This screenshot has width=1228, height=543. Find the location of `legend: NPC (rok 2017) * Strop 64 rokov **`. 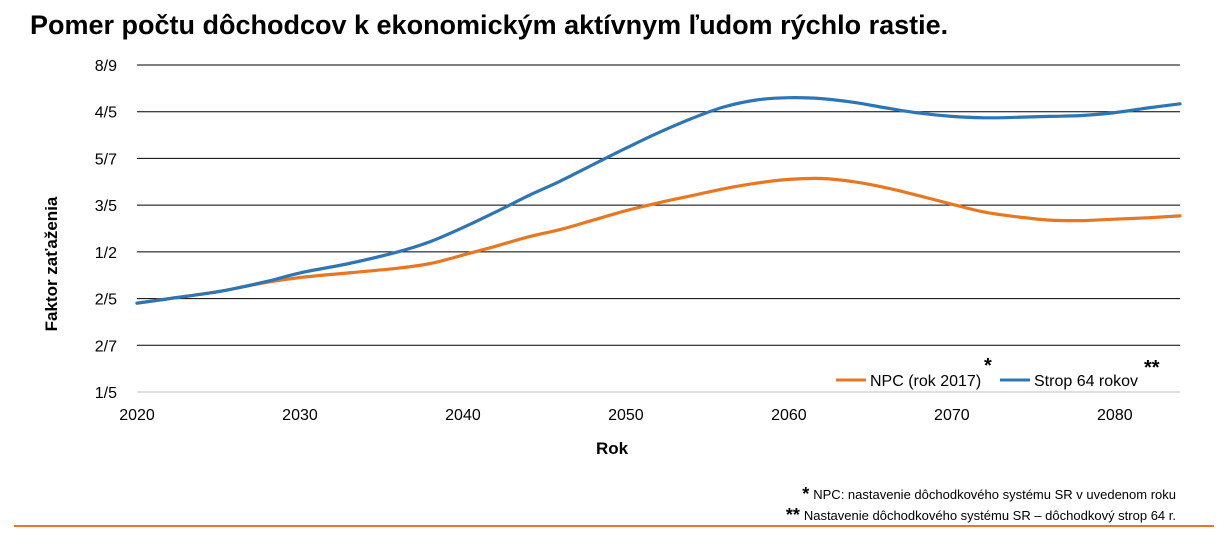

legend: NPC (rok 2017) * Strop 64 rokov ** is located at coordinates (998, 372).